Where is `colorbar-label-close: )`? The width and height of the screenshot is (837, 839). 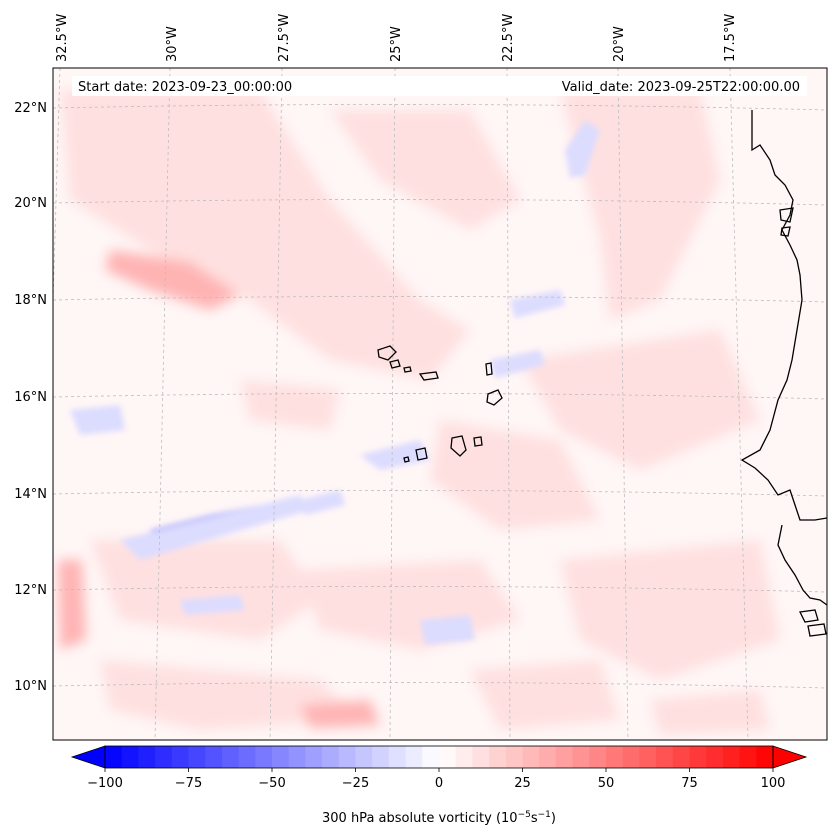
colorbar-label-close: ) is located at coordinates (553, 818).